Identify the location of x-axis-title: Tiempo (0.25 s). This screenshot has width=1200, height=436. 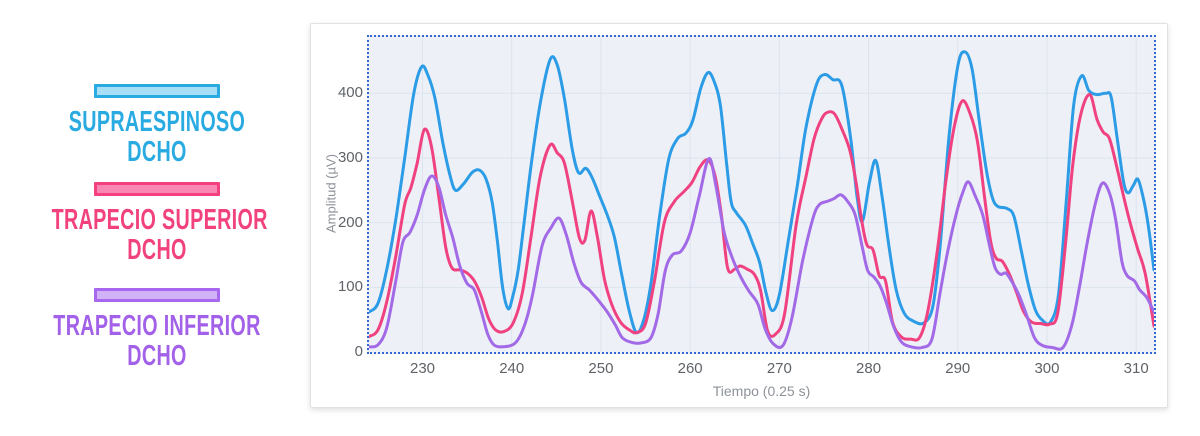
(761, 391).